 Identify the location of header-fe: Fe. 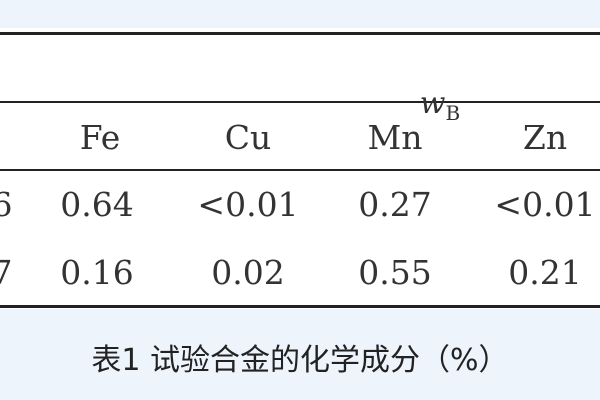
(100, 137).